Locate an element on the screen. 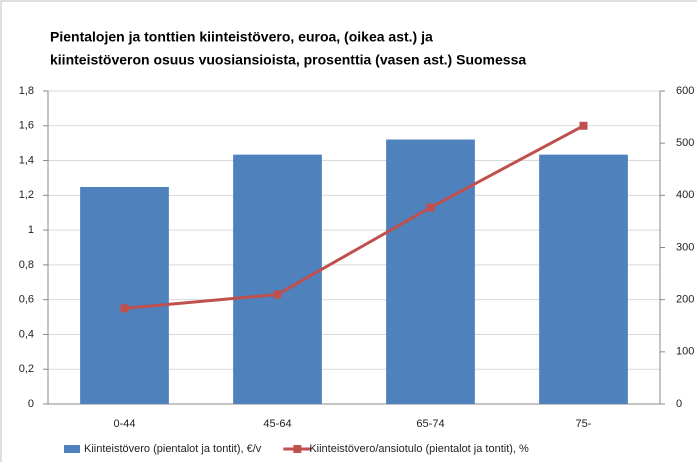 Image resolution: width=697 pixels, height=462 pixels. y-tick-label: 1,8 is located at coordinates (26, 91).